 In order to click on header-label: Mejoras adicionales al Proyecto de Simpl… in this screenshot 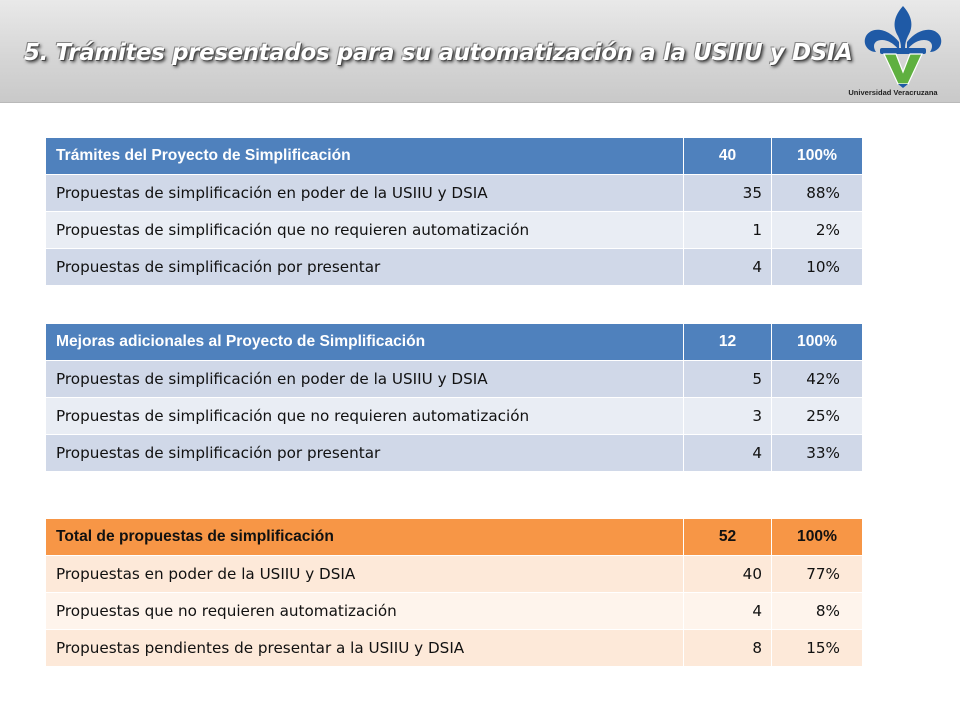, I will do `click(364, 342)`.